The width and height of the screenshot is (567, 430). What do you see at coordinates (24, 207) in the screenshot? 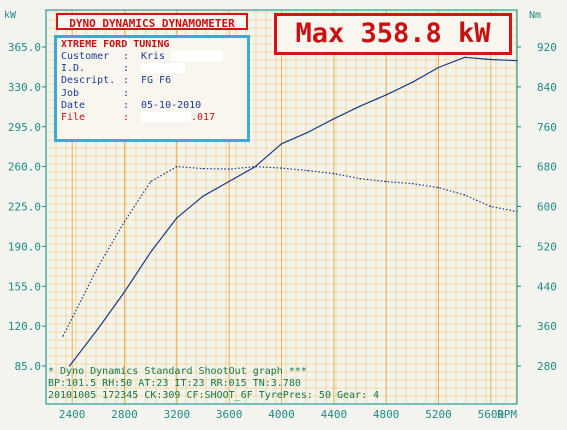
I see `left-tick-label: 225.0` at bounding box center [24, 207].